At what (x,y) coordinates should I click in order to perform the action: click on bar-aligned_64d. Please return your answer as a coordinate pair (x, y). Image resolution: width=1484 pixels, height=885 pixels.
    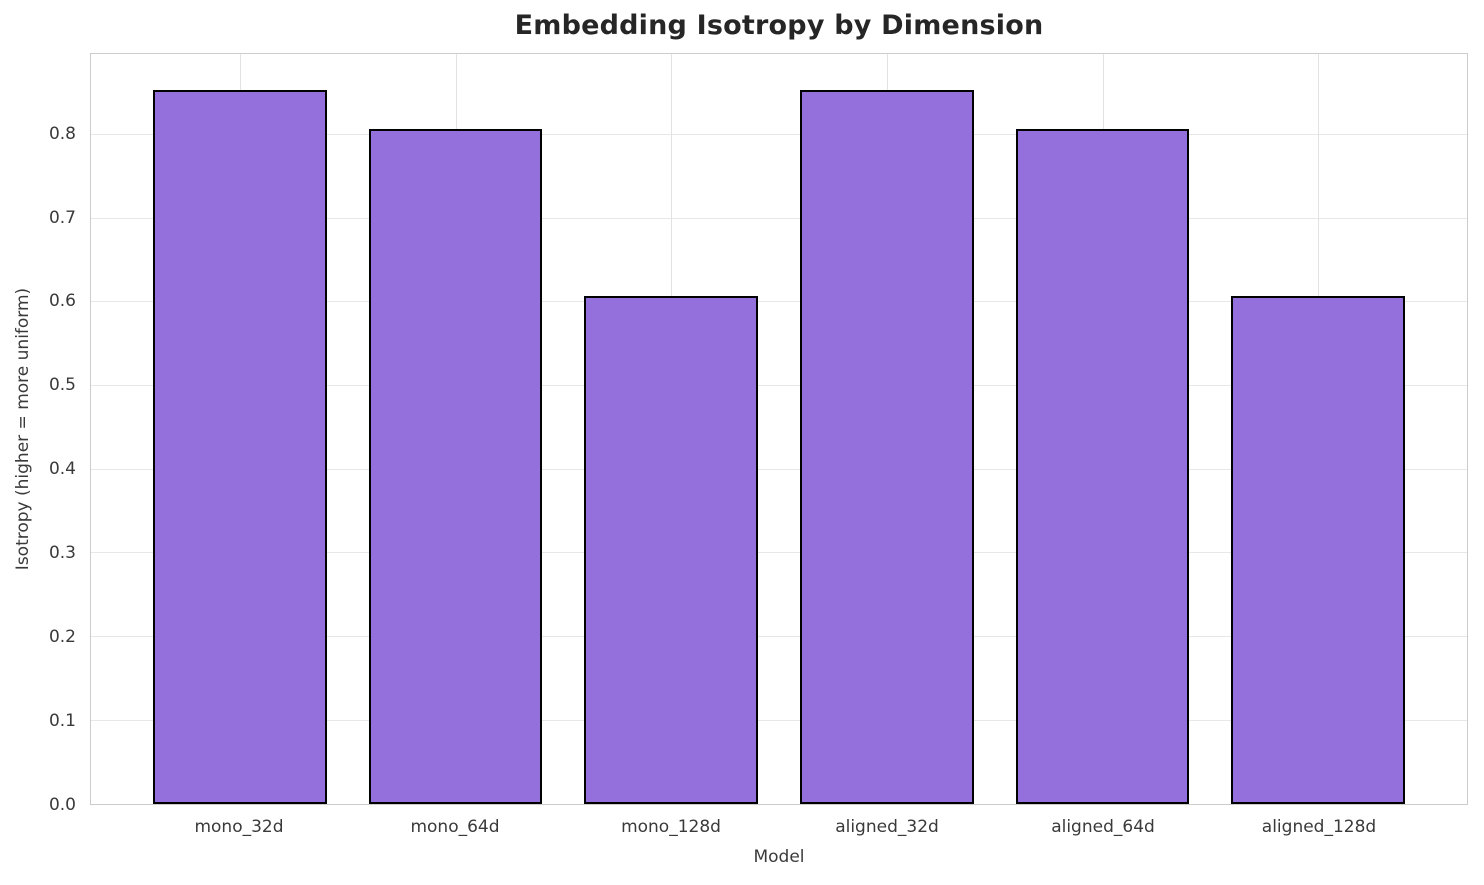
    Looking at the image, I should click on (1102, 466).